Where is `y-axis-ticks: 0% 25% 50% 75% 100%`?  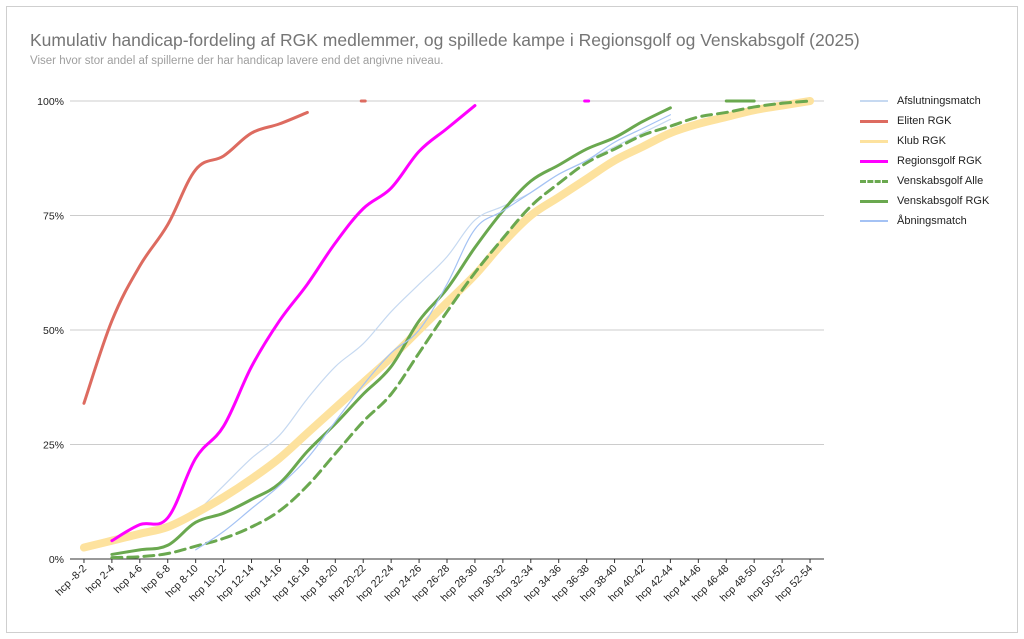 y-axis-ticks: 0% 25% 50% 75% 100% is located at coordinates (50, 331).